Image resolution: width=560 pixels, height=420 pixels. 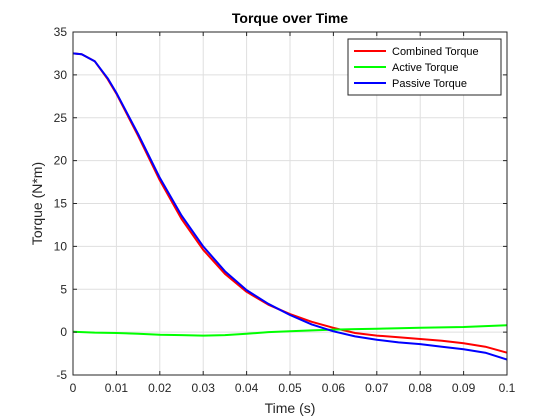 I want to click on x-tick-label: 0.1, so click(x=507, y=388).